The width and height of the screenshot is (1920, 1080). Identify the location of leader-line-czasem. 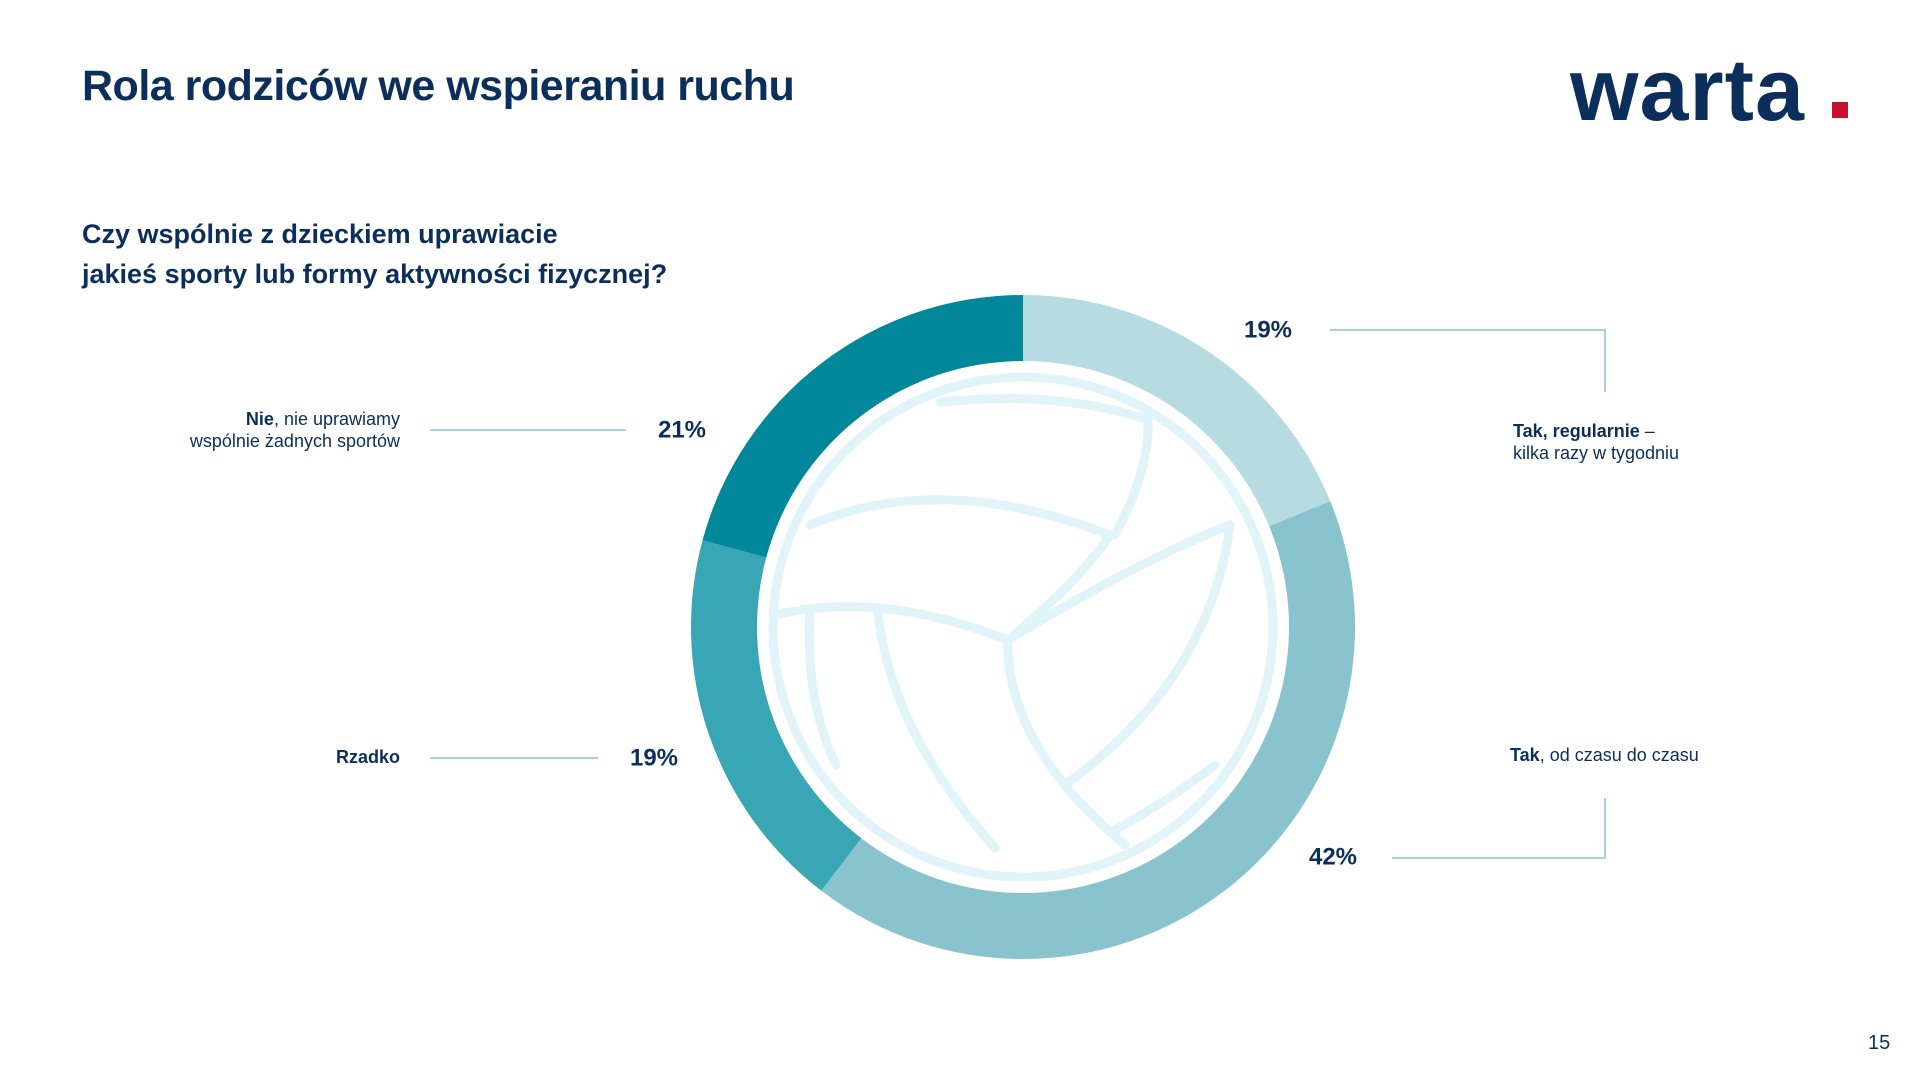
(1499, 828).